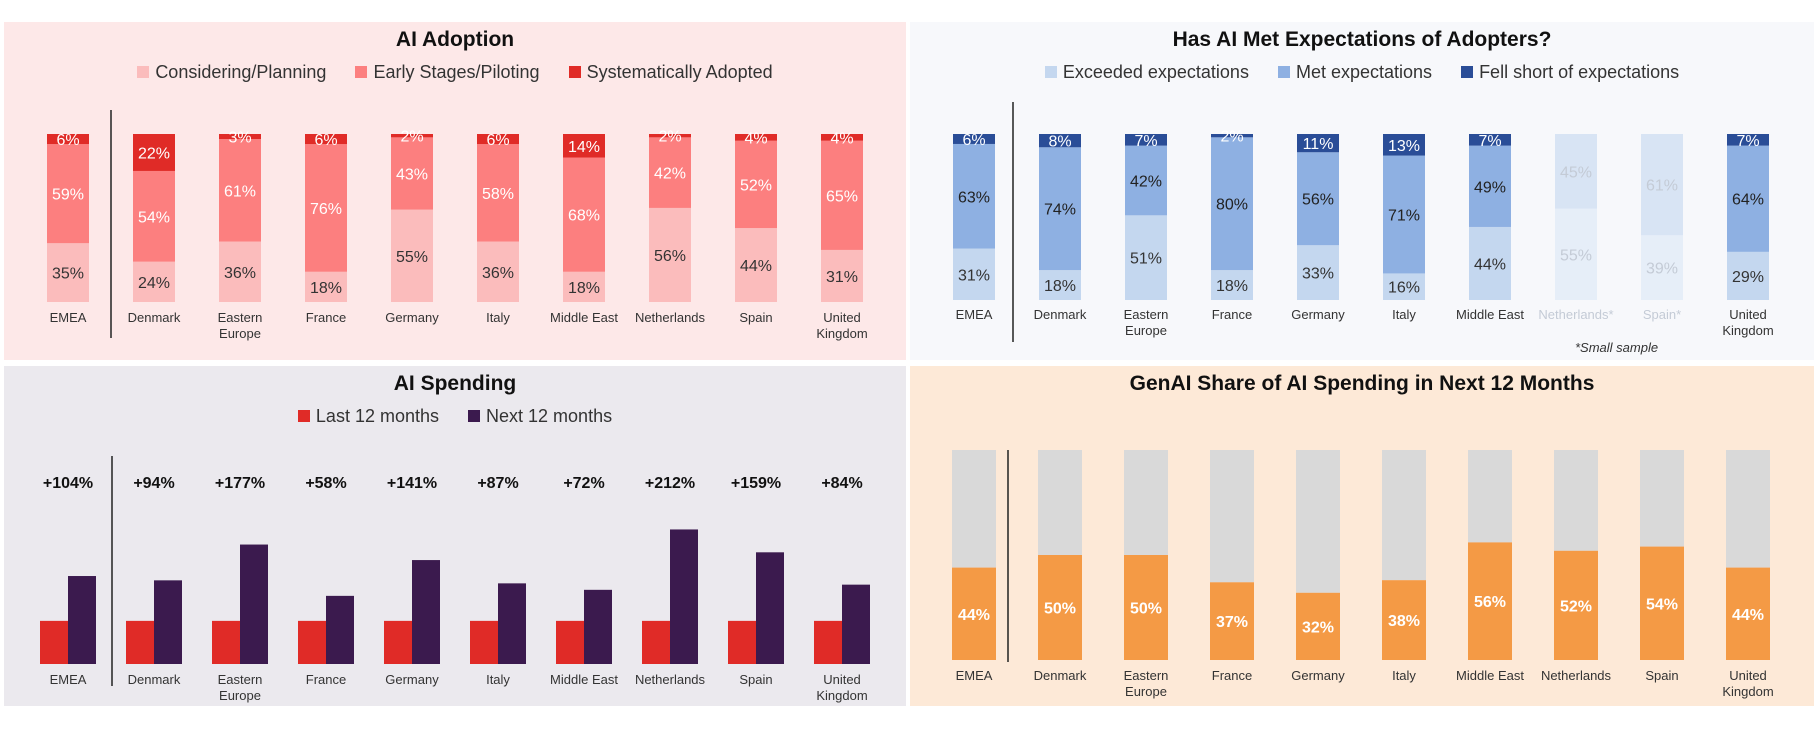 The height and width of the screenshot is (738, 1818). I want to click on bar-remainder-italy, so click(1404, 515).